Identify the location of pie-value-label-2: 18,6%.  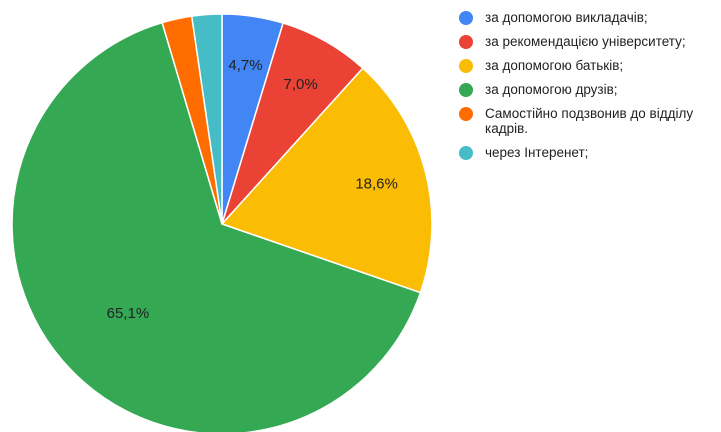
(376, 183).